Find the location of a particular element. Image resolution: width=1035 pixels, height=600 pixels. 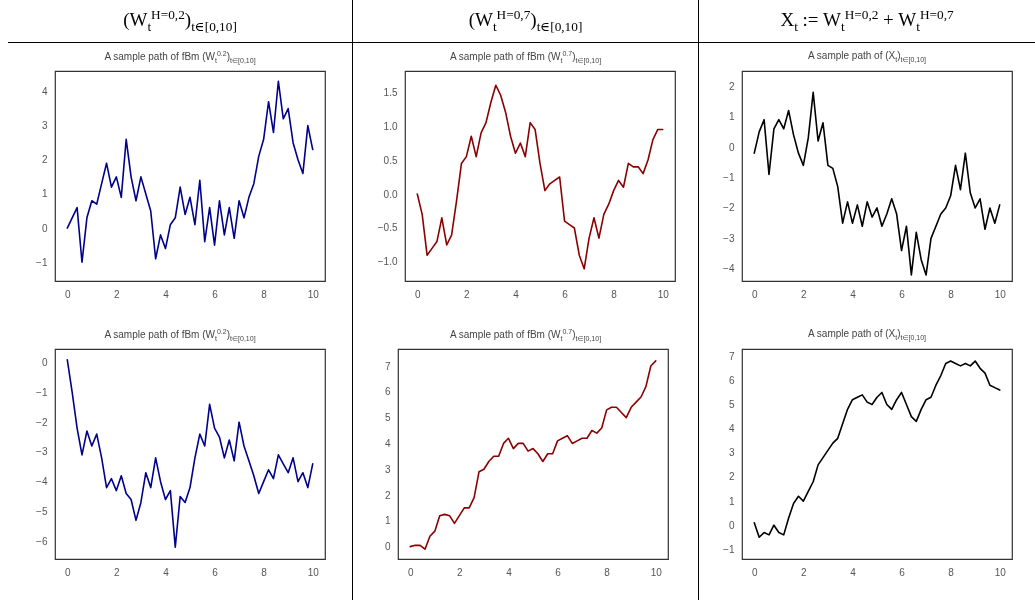

chart-subtitle: A sample path of fBm (W$_{t}$$^{0.2}$)$_{t∈[0,10]}$ is located at coordinates (180, 58).